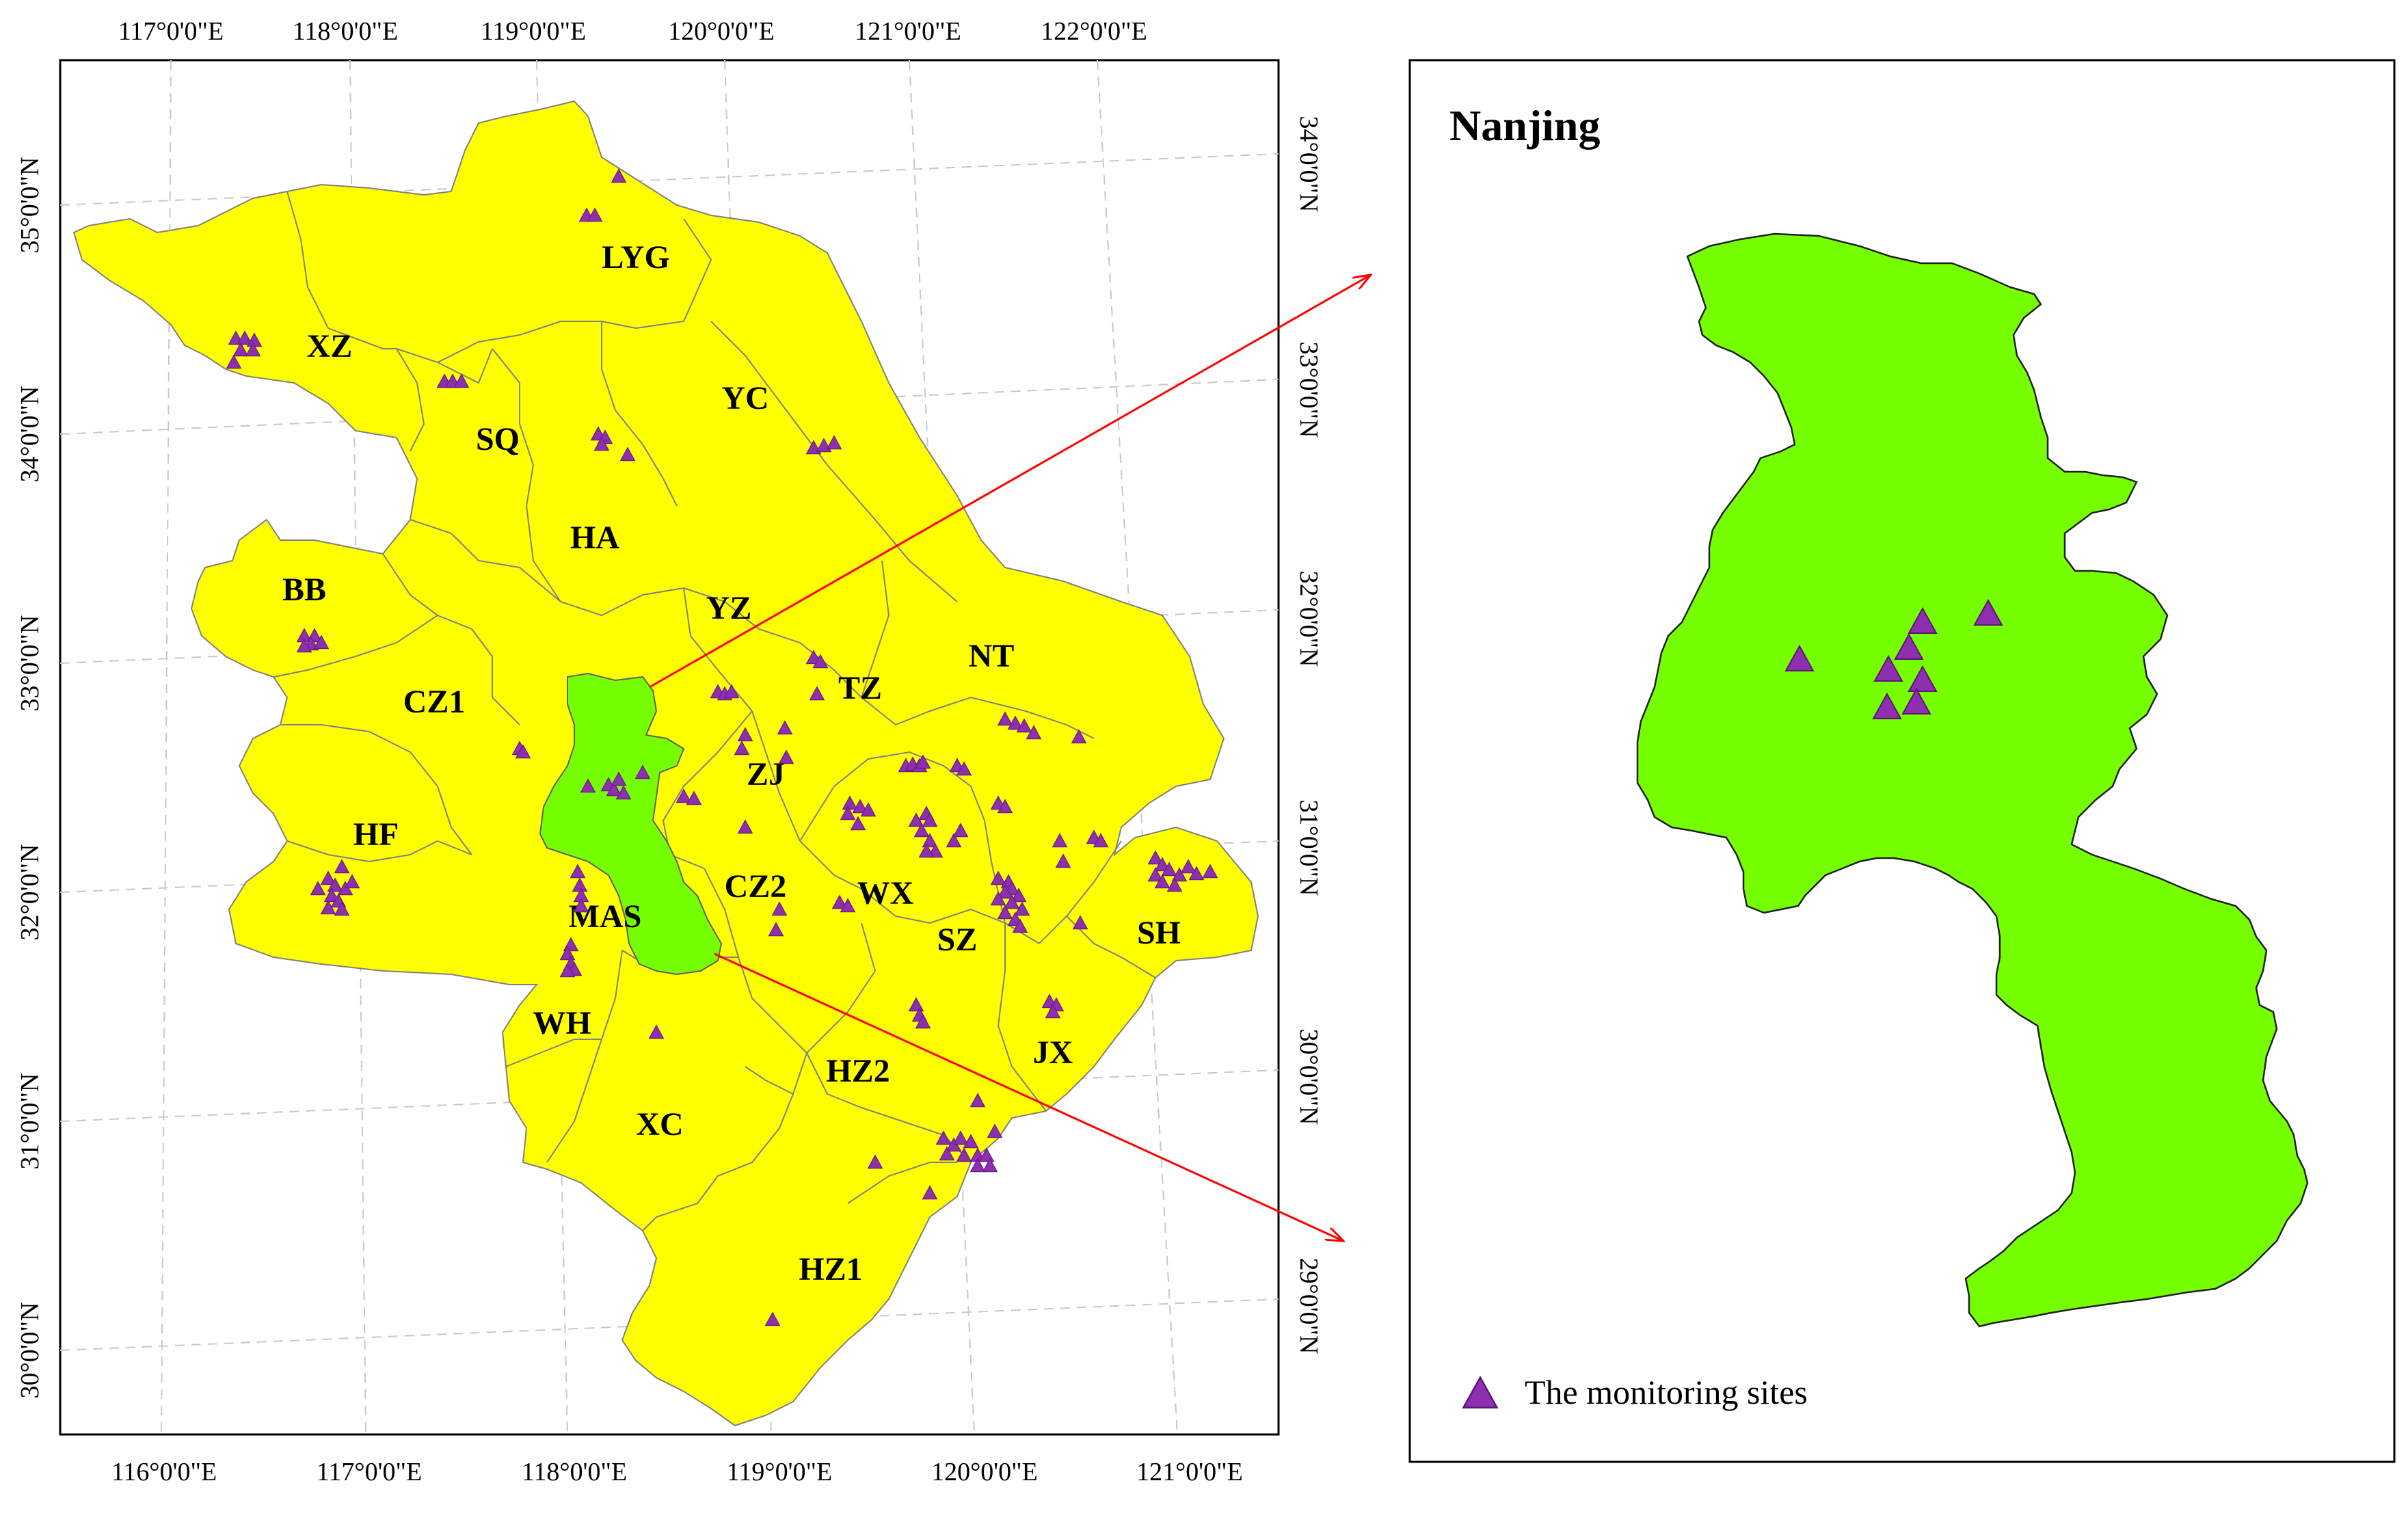 Image resolution: width=2408 pixels, height=1522 pixels. I want to click on left-tick-label: 34°0'0"N, so click(30, 435).